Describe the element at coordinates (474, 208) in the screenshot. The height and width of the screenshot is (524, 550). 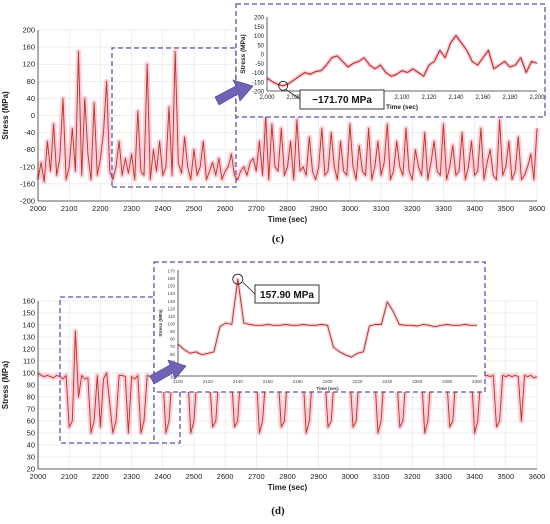
I see `x-tick-label: 3400` at that location.